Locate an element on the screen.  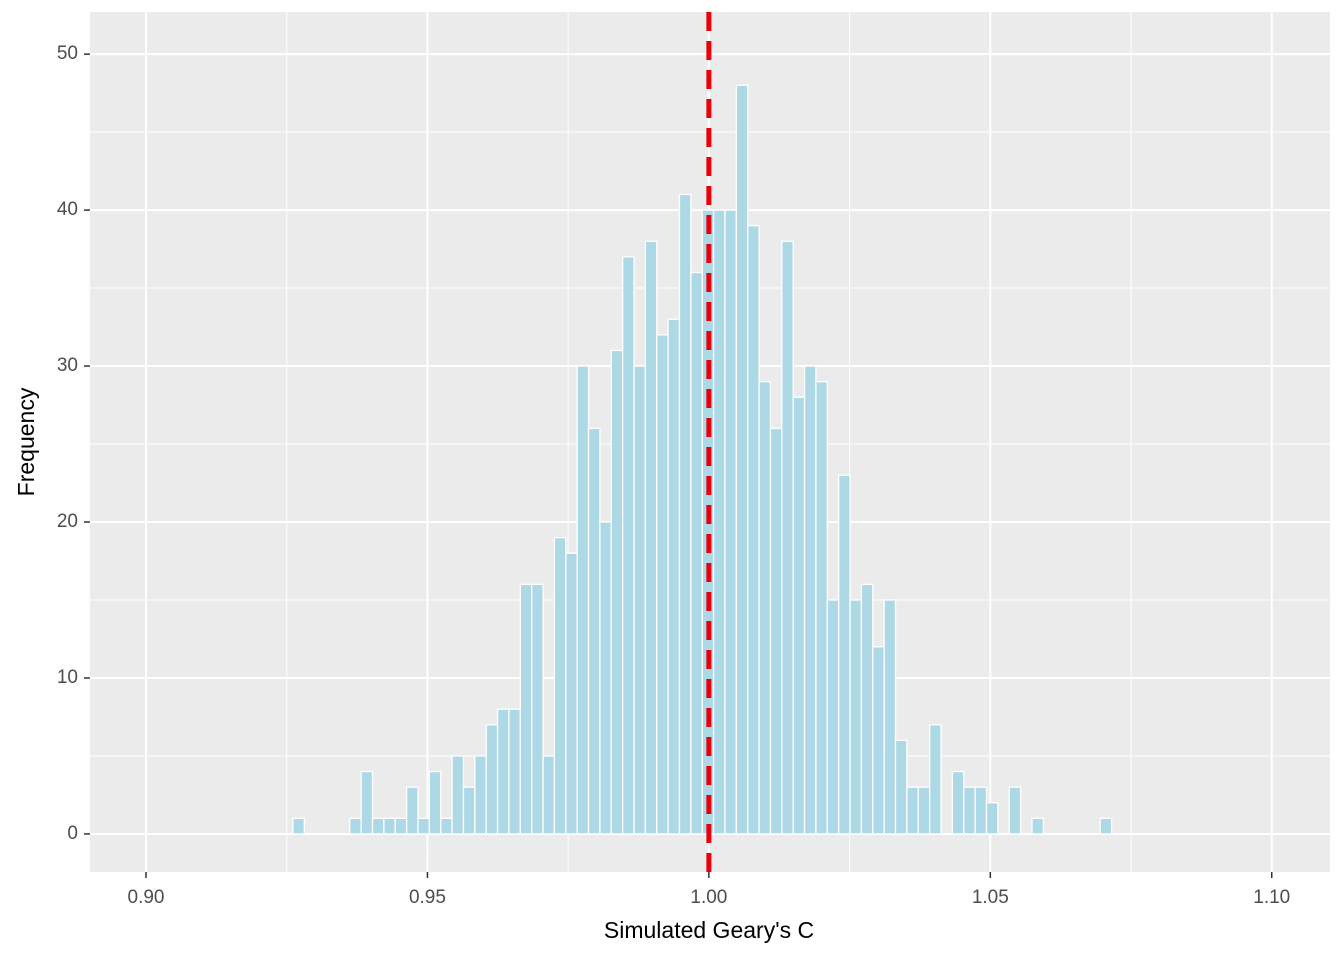
y-axis-title: Frequency is located at coordinates (26, 441).